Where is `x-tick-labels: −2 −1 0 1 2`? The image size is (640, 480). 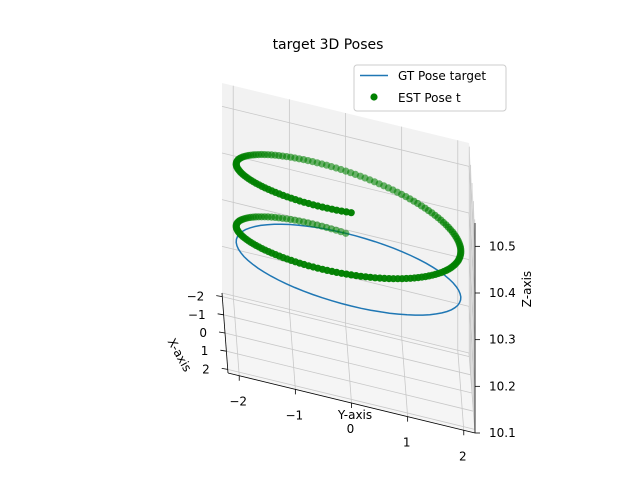 x-tick-labels: −2 −1 0 1 2 is located at coordinates (198, 333).